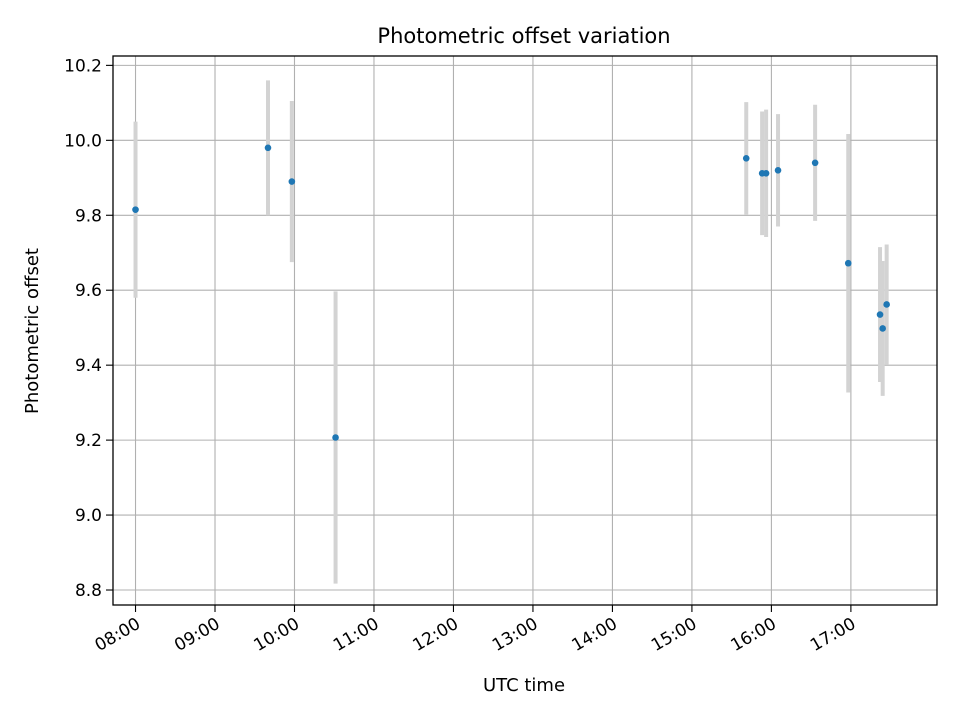  Describe the element at coordinates (88, 441) in the screenshot. I see `y-tick-label: 9.2` at that location.